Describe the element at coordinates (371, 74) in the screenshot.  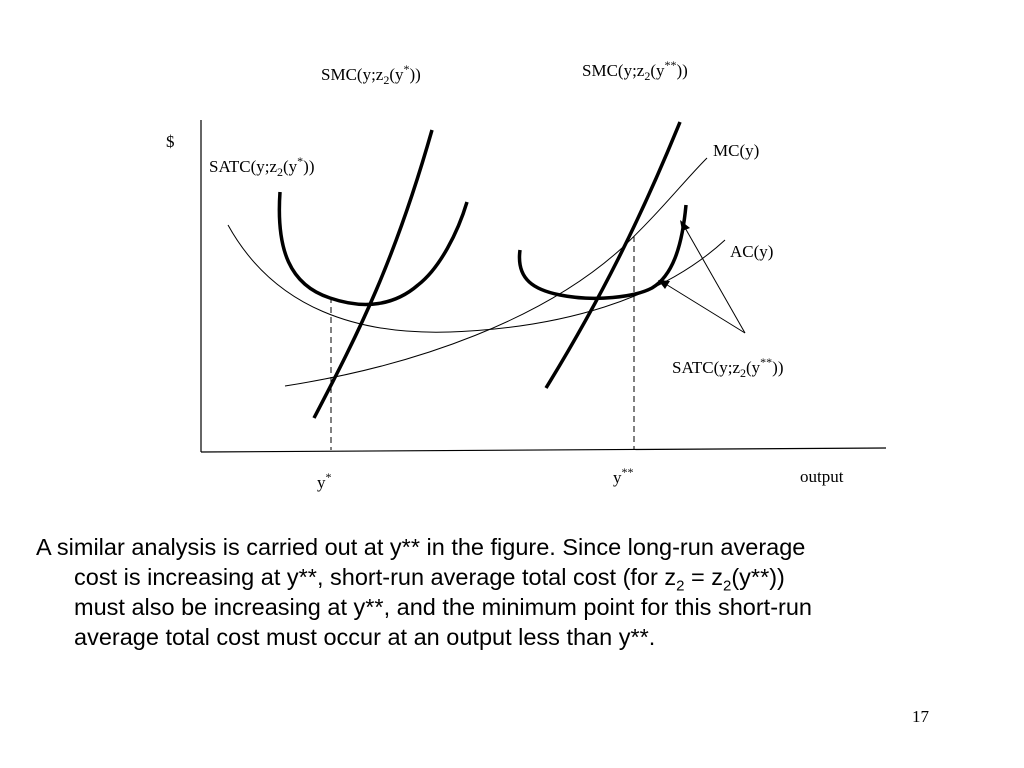
I see `smc-star-label: SMC(y;z2(y*))` at that location.